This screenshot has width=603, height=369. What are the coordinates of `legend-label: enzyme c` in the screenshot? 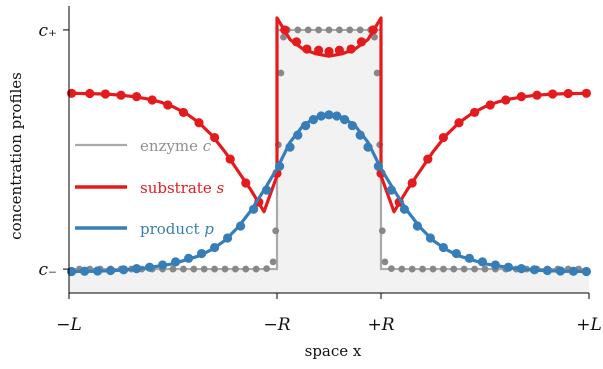 It's located at (176, 146).